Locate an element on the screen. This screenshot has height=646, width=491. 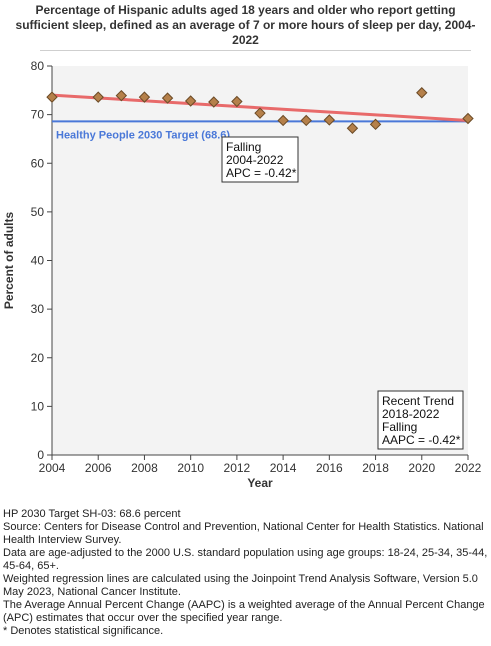
y-tick-label: 70 is located at coordinates (38, 115).